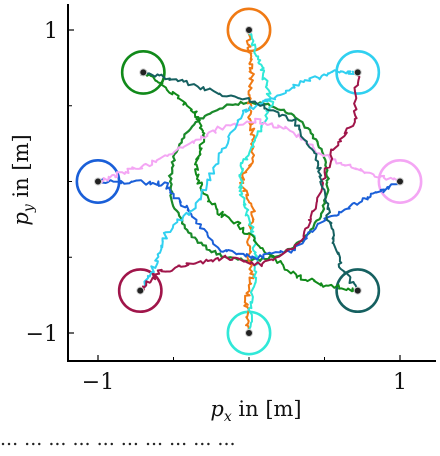 Image resolution: width=440 pixels, height=456 pixels. What do you see at coordinates (42, 334) in the screenshot?
I see `y-tick-label-1: −1` at bounding box center [42, 334].